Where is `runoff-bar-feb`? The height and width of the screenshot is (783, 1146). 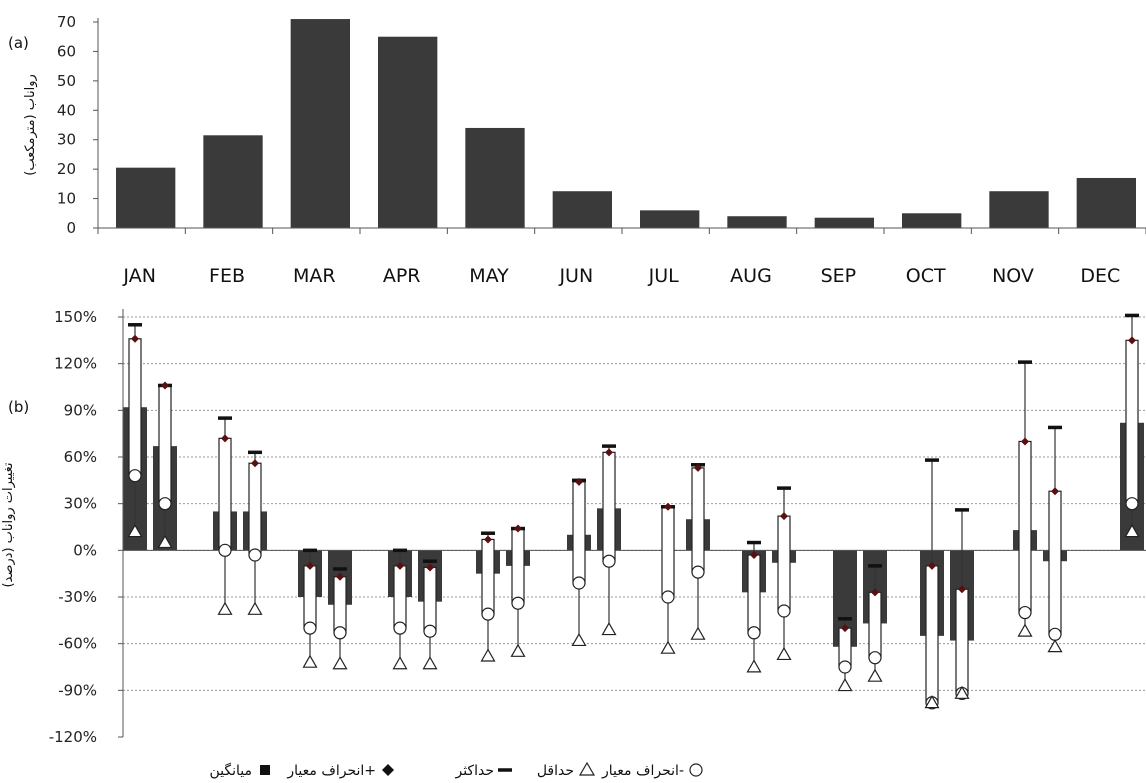 runoff-bar-feb is located at coordinates (233, 181).